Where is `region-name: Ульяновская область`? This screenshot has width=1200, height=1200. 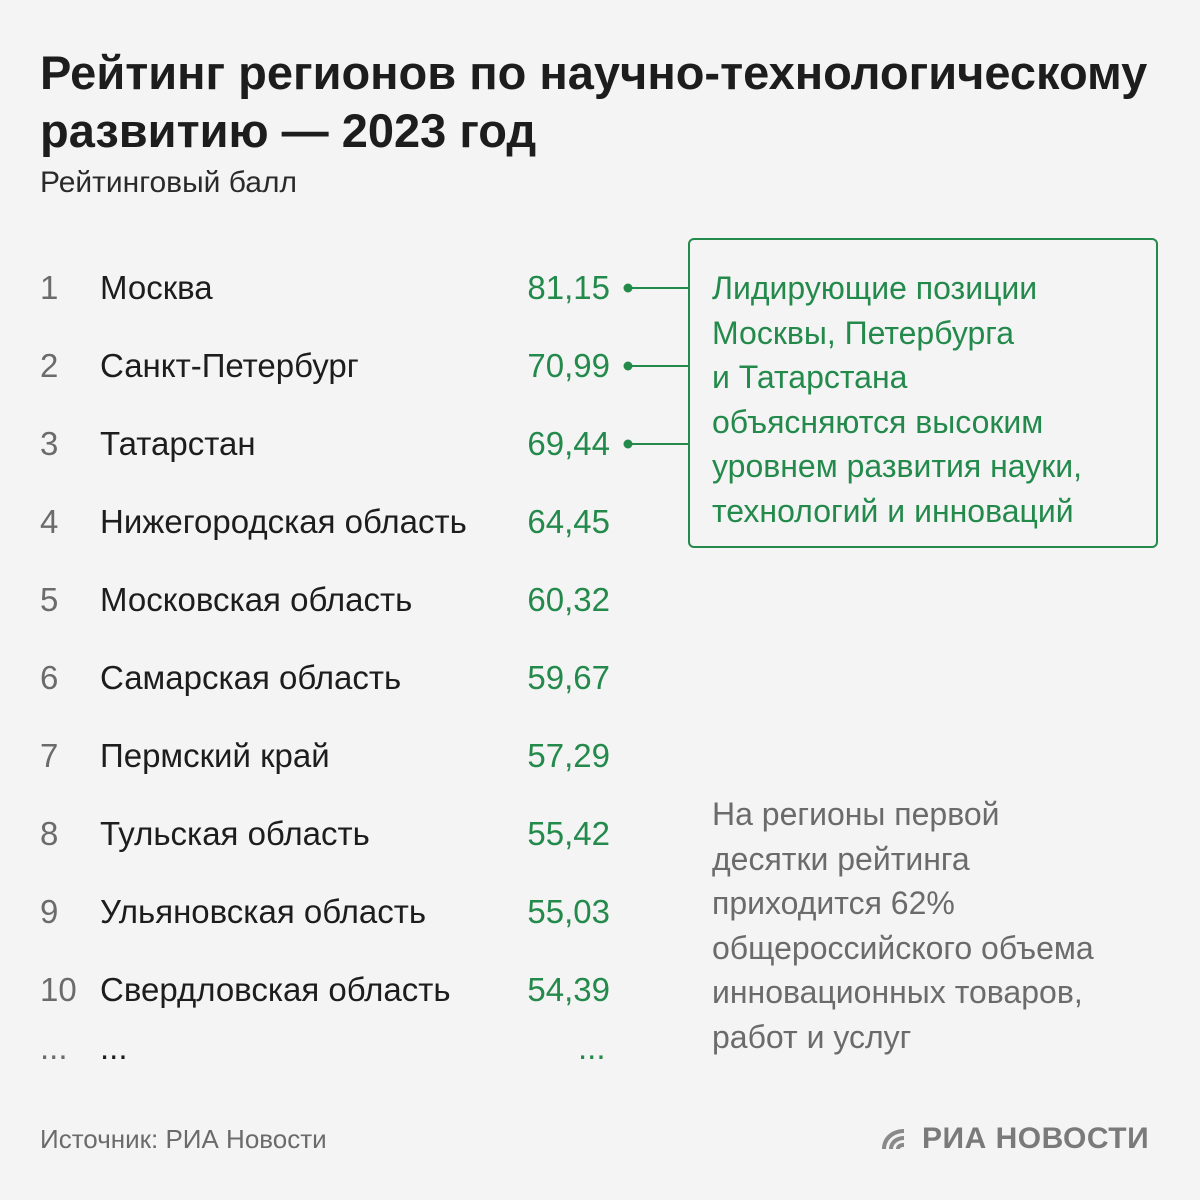 region-name: Ульяновская область is located at coordinates (263, 911).